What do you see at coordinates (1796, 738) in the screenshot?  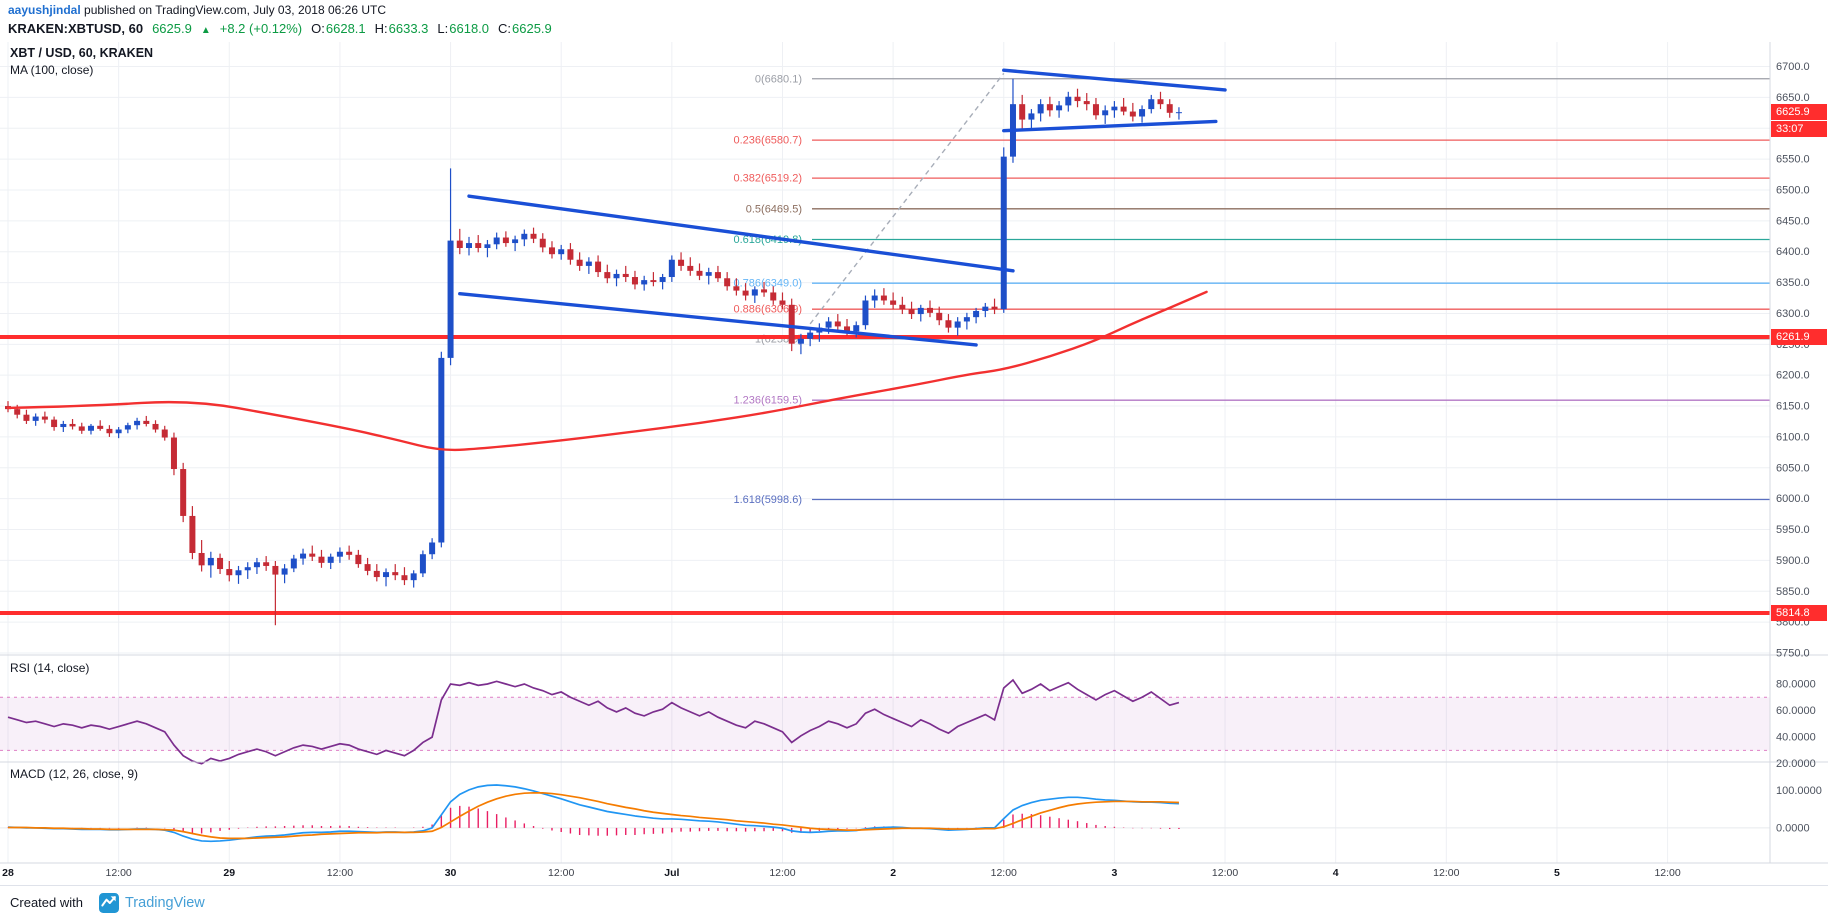 I see `rsi-axis-label: 40.0000` at bounding box center [1796, 738].